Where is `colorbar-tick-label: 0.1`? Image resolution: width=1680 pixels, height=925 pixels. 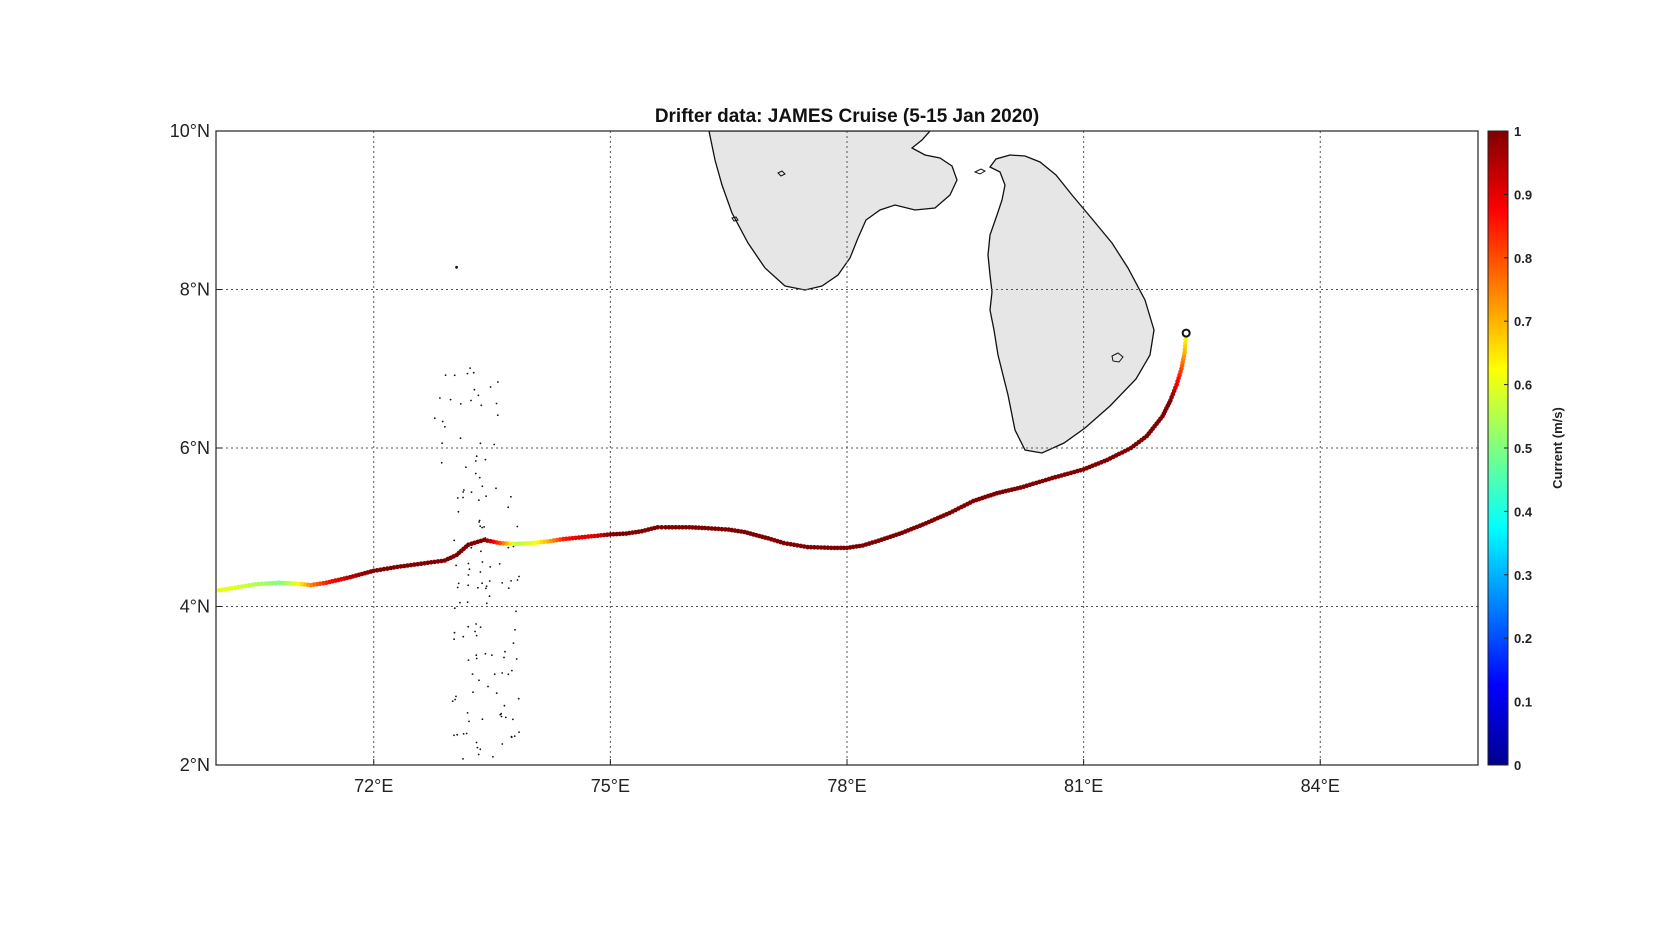 colorbar-tick-label: 0.1 is located at coordinates (1523, 702).